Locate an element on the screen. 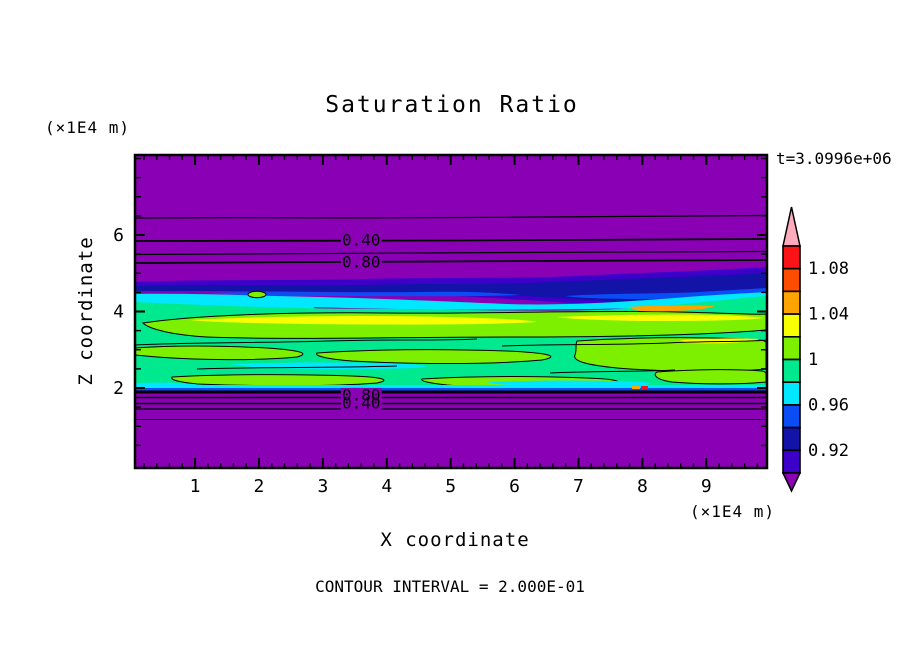 The image size is (904, 654). speck-red is located at coordinates (644, 387).